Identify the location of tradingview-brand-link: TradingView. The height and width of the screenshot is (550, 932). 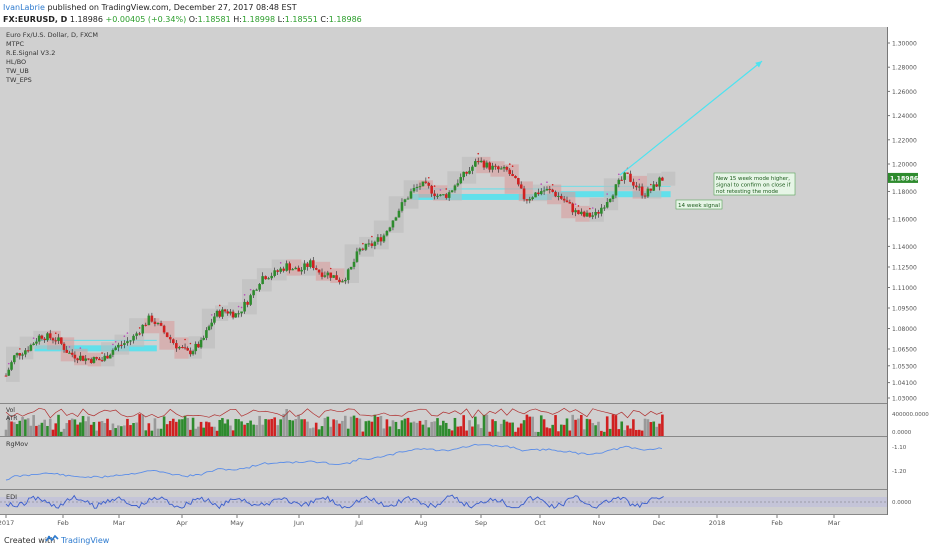
(85, 540).